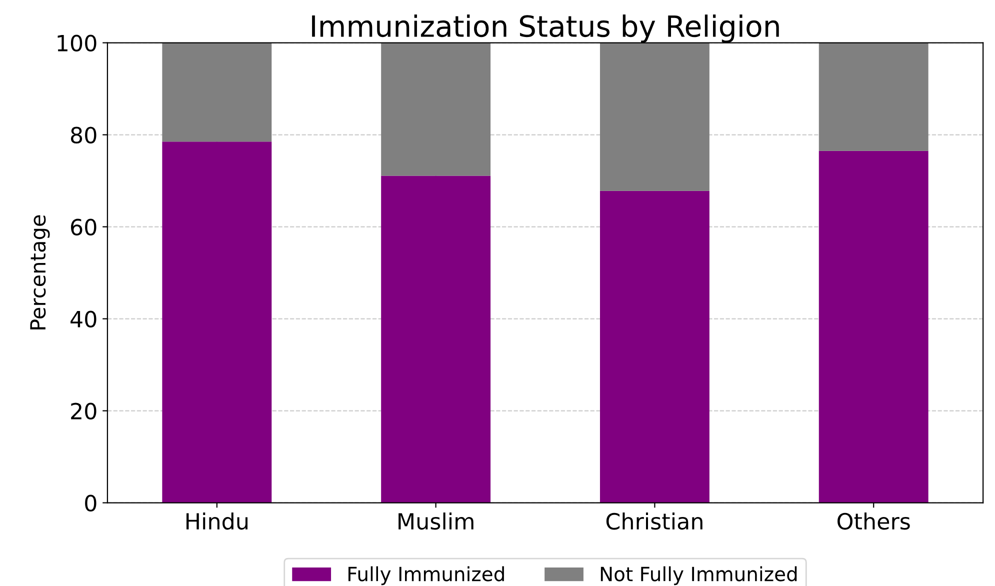  Describe the element at coordinates (83, 135) in the screenshot. I see `y-tick-label: 80` at that location.